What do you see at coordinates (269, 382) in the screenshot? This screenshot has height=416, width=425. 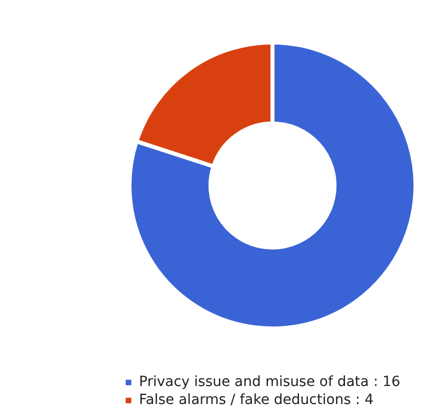 I see `legend-label: Privacy issue and misuse of data : 16` at bounding box center [269, 382].